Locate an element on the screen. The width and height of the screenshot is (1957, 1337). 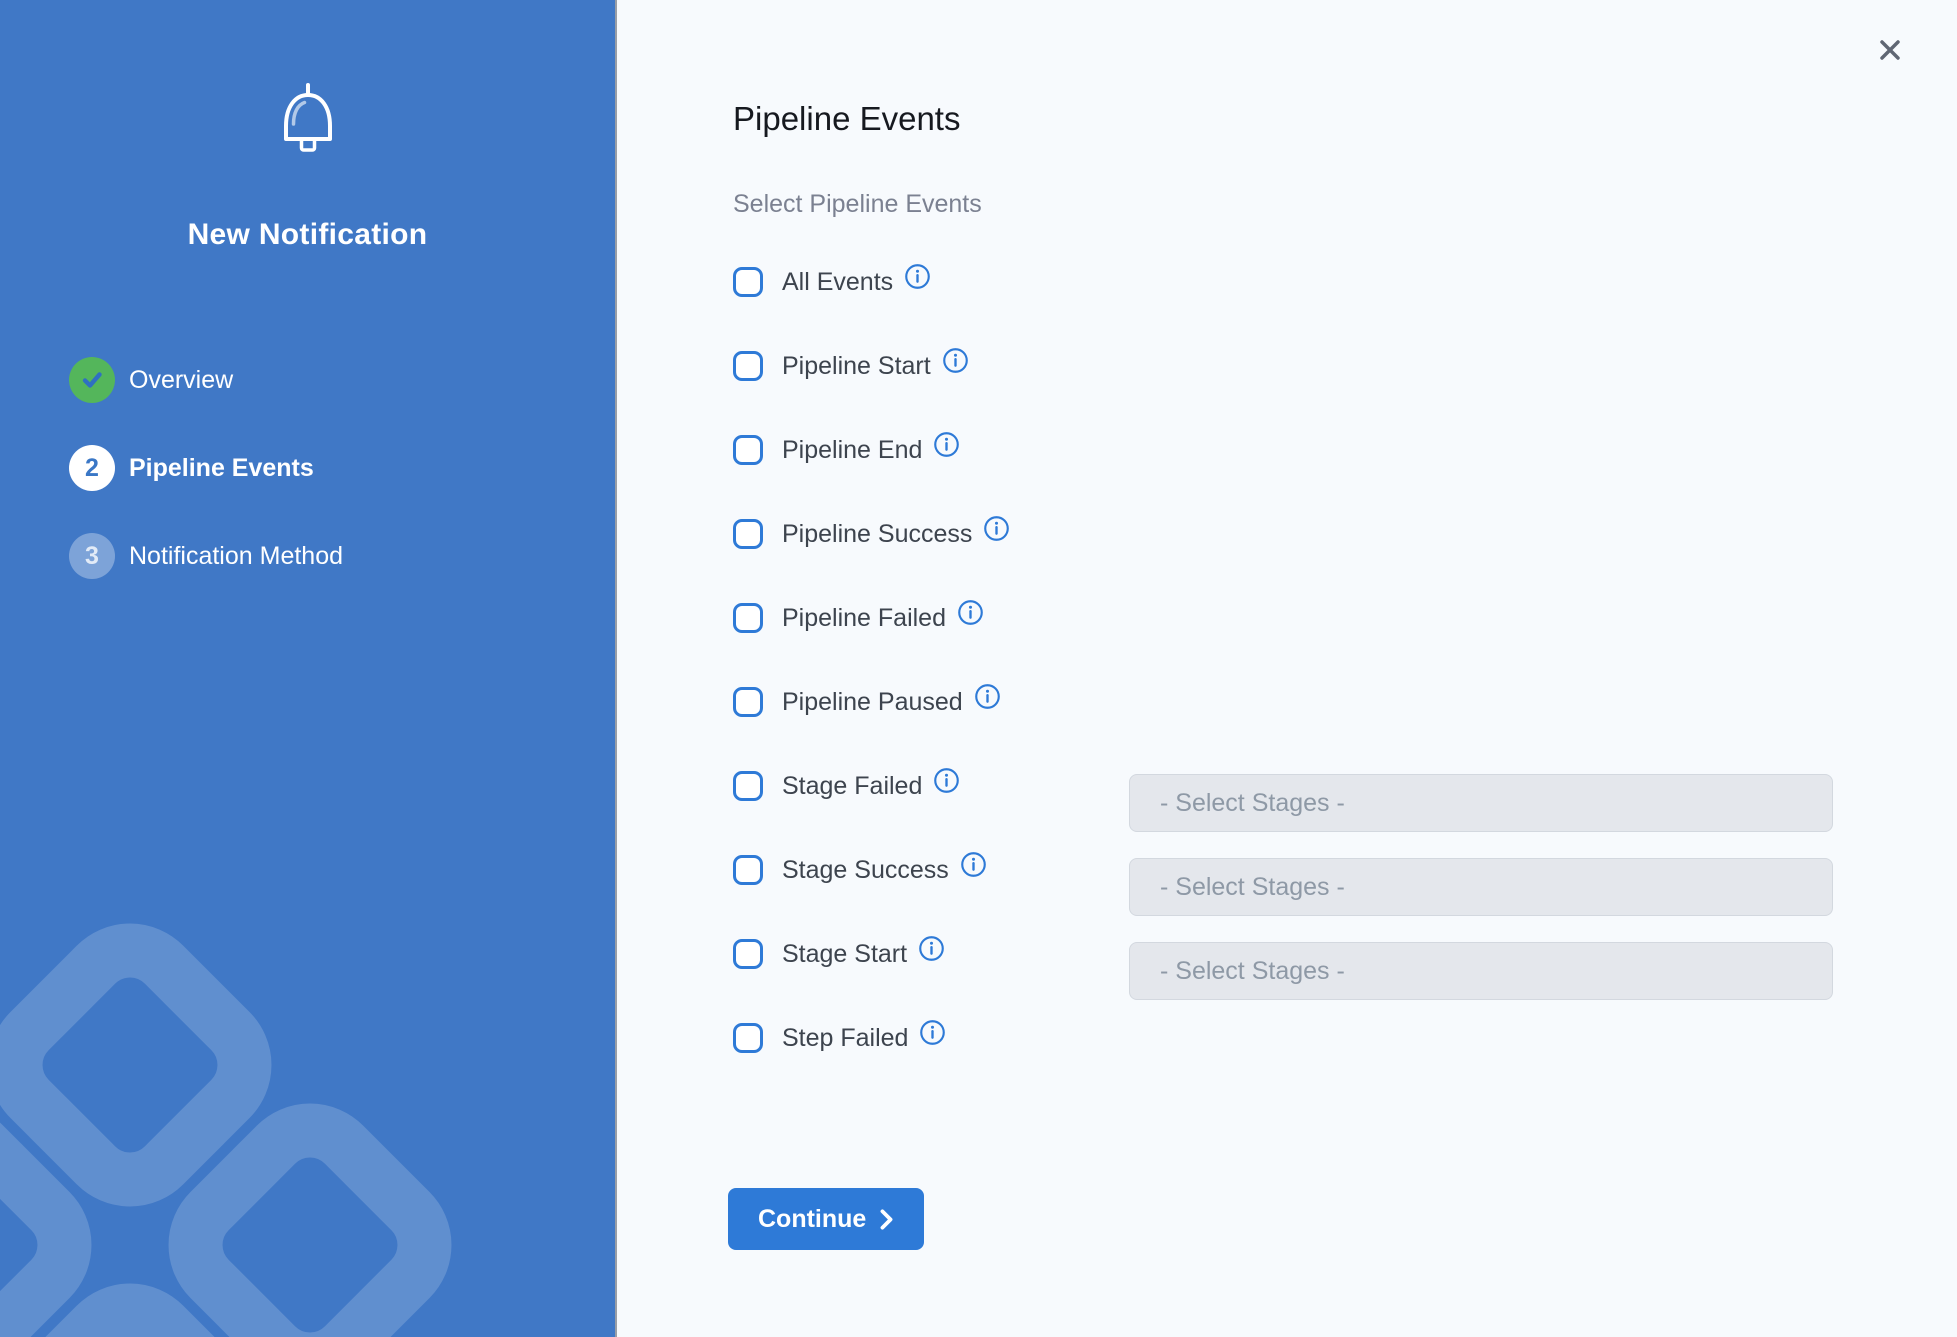
step-number-badge: 2 is located at coordinates (92, 468).